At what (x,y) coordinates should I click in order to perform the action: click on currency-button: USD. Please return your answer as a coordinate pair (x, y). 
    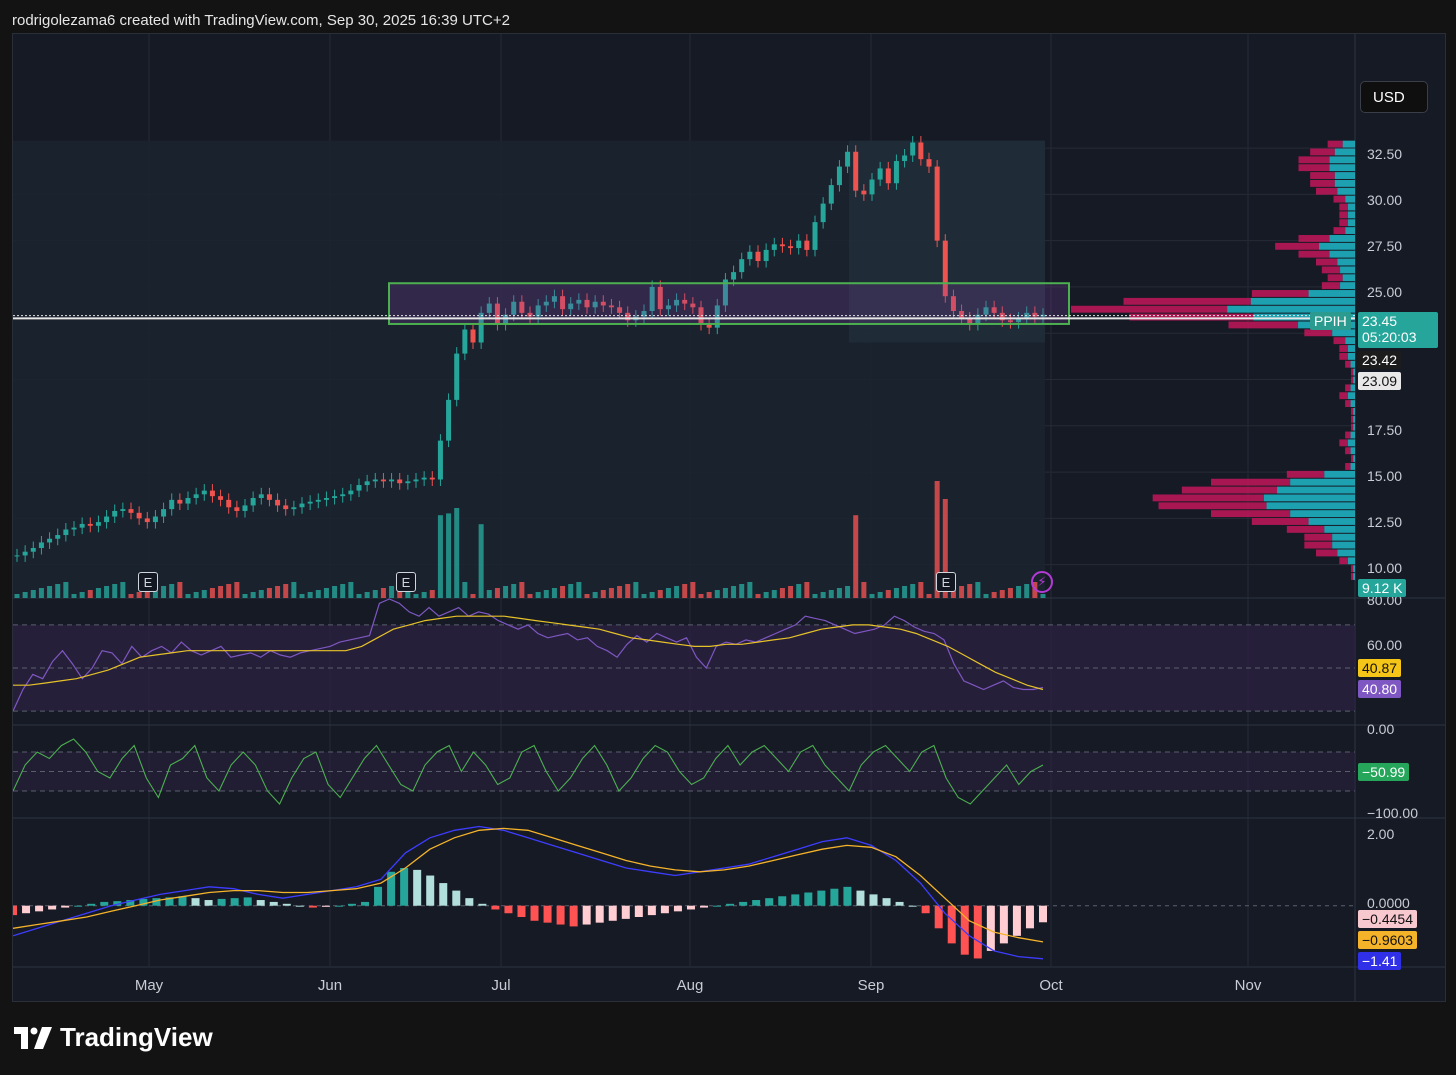
    Looking at the image, I should click on (1394, 97).